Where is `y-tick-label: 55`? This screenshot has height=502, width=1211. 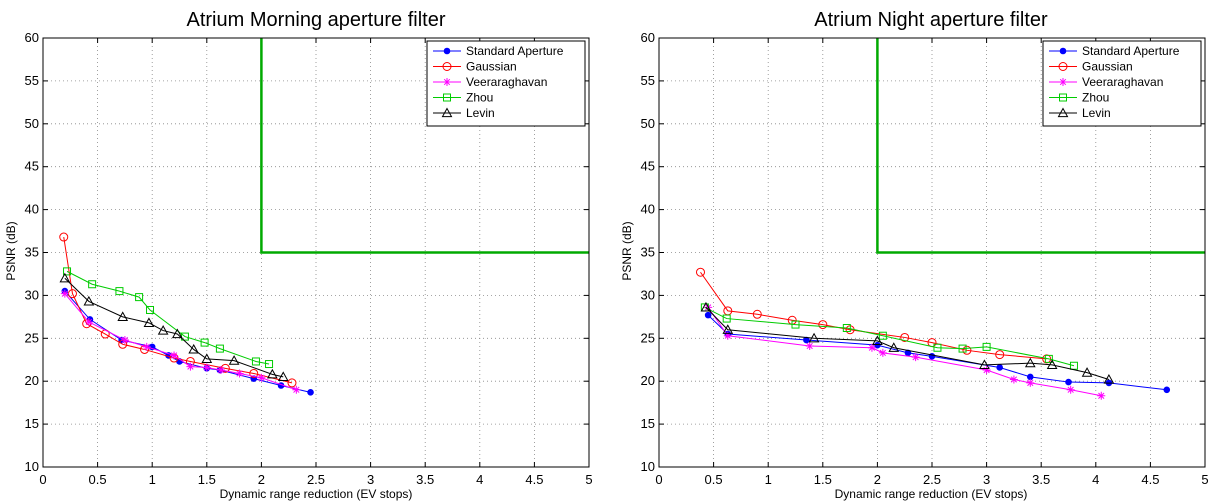 y-tick-label: 55 is located at coordinates (32, 80).